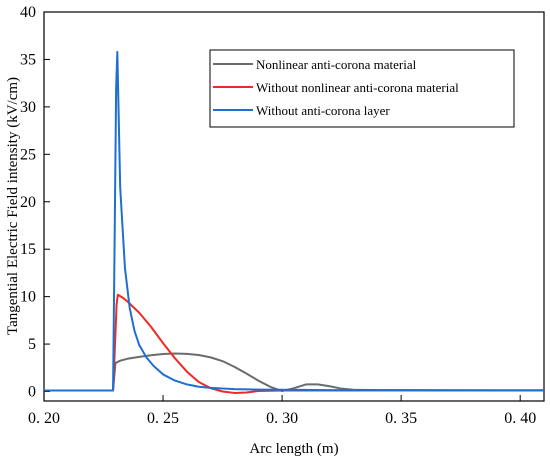 Image resolution: width=550 pixels, height=464 pixels. I want to click on x-tick-label: 0. 20, so click(44, 418).